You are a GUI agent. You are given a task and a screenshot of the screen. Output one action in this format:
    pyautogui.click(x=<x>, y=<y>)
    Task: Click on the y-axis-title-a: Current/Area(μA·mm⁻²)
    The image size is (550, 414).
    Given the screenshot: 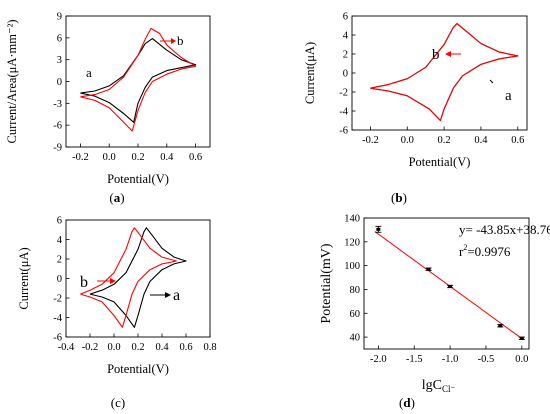 What is the action you would take?
    pyautogui.click(x=12, y=82)
    